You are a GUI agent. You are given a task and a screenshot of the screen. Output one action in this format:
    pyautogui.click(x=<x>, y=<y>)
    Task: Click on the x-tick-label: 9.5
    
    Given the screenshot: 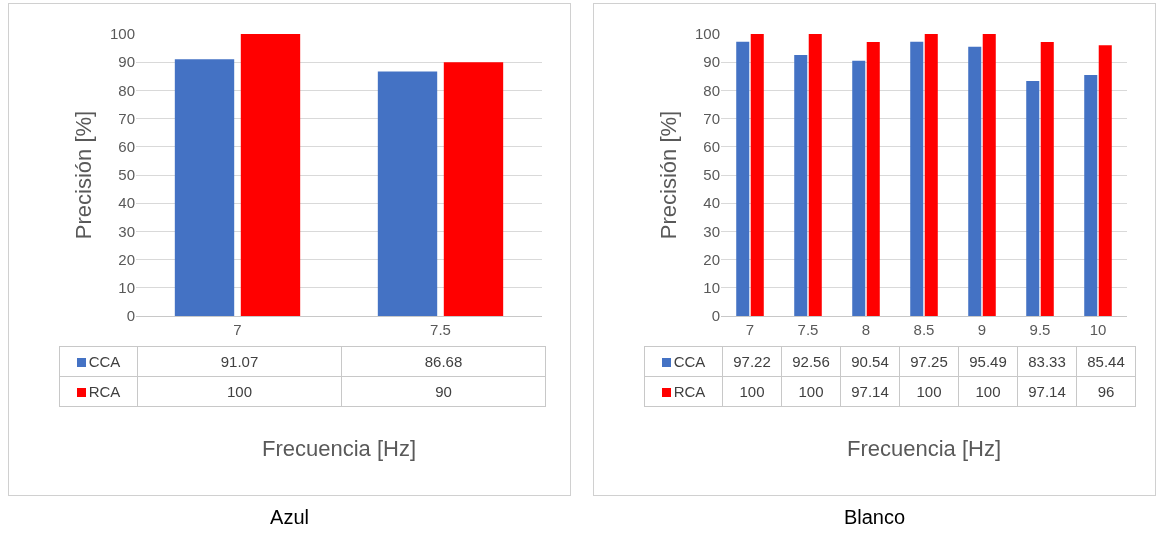 What is the action you would take?
    pyautogui.click(x=1040, y=329)
    